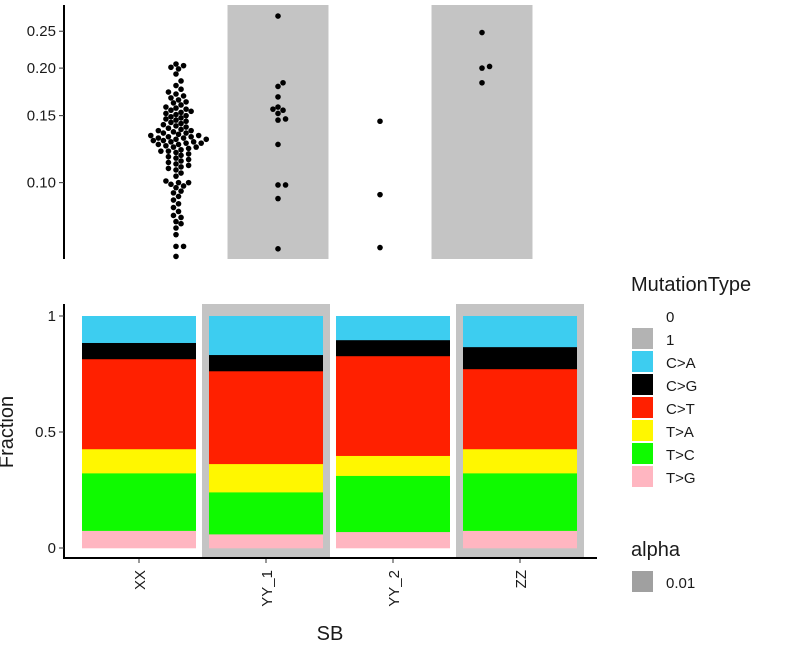 This screenshot has width=788, height=653. Describe the element at coordinates (520, 409) in the screenshot. I see `bar-segment-ZZ-C>T` at that location.